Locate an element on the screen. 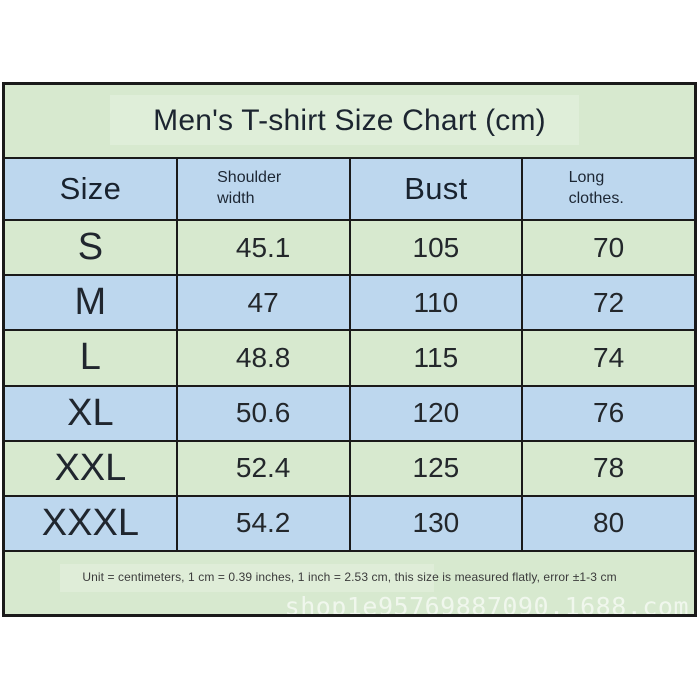 This screenshot has height=700, width=700. table-row-m-size: M is located at coordinates (90, 303).